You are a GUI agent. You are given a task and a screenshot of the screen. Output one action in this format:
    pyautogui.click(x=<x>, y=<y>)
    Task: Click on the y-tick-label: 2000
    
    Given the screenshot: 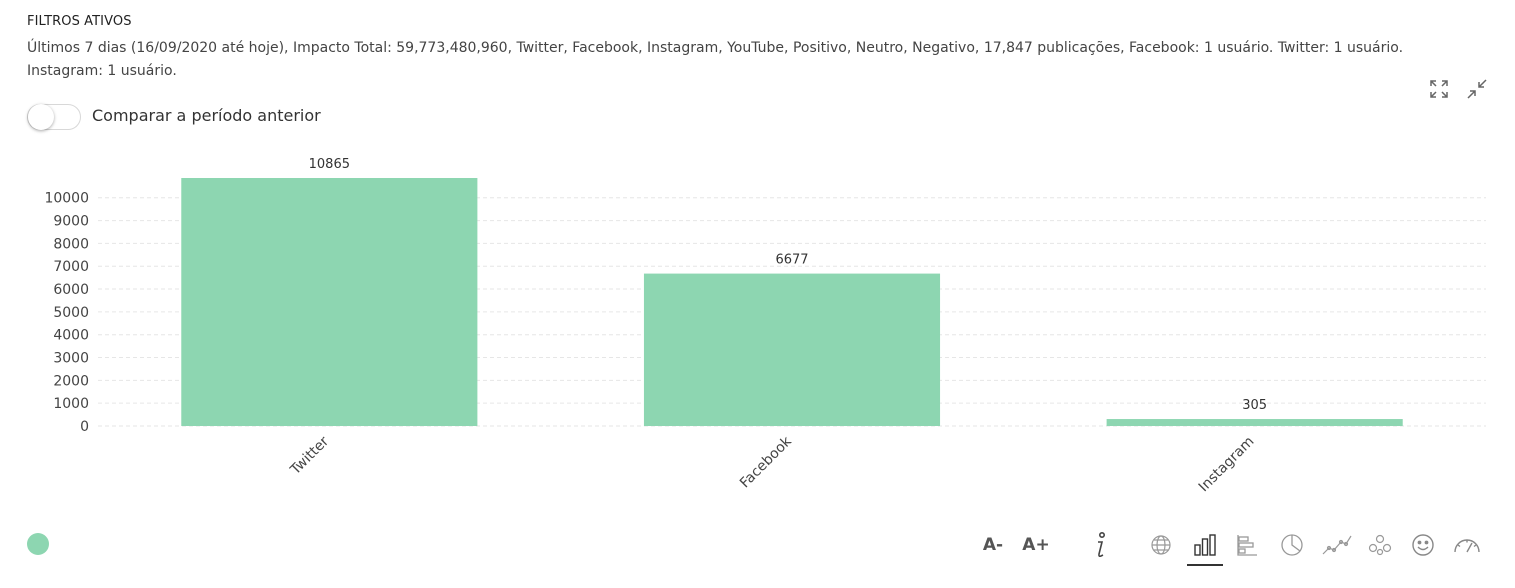 What is the action you would take?
    pyautogui.click(x=71, y=381)
    